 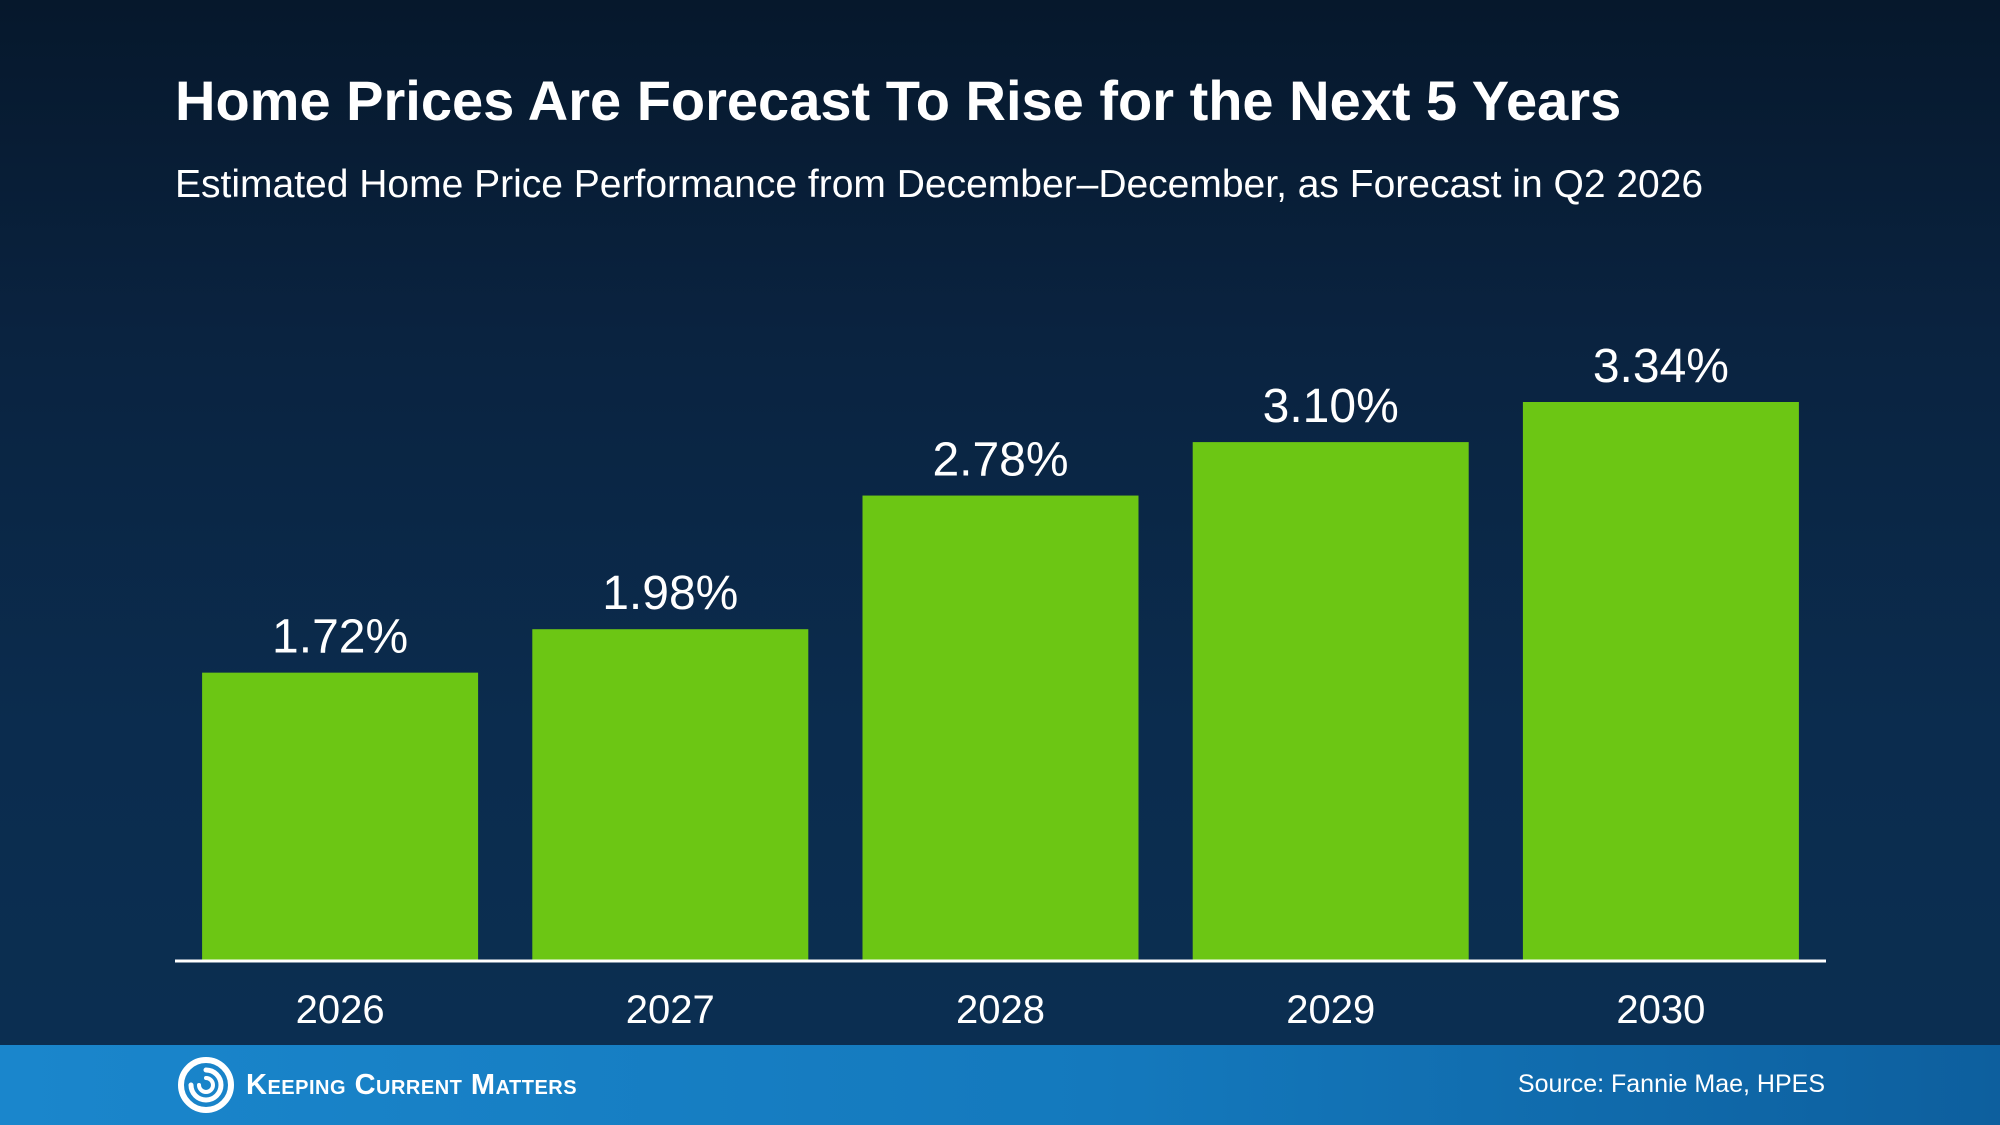 What do you see at coordinates (412, 1084) in the screenshot?
I see `brand-name: Keeping Current Matters` at bounding box center [412, 1084].